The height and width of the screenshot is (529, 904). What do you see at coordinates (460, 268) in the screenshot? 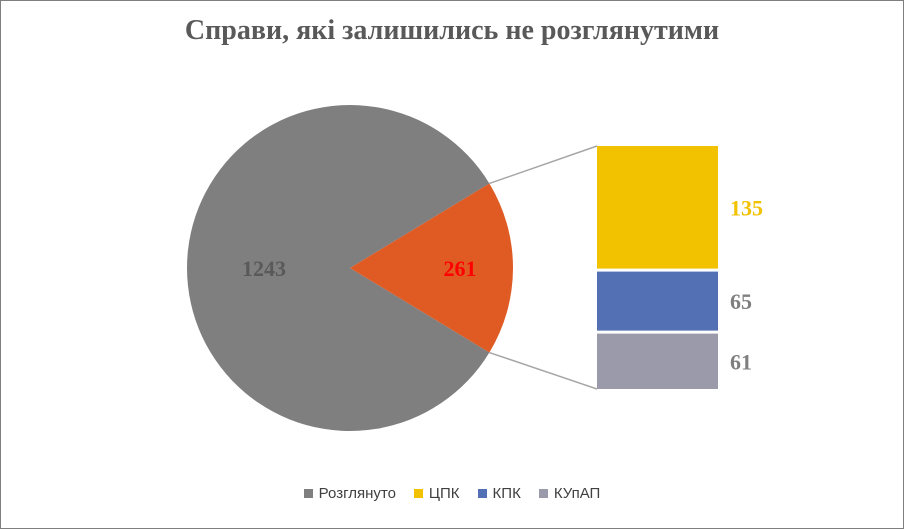
I see `pie-label-remaining: 261` at bounding box center [460, 268].